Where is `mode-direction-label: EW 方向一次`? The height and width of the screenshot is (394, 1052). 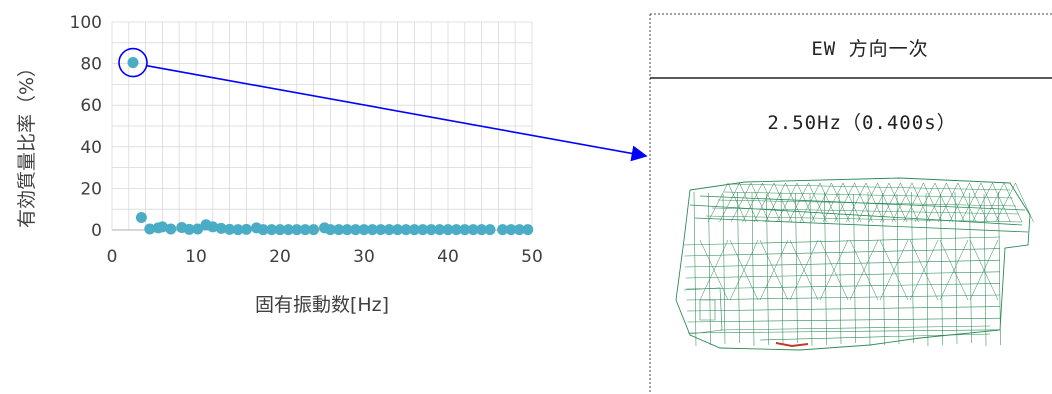 mode-direction-label: EW 方向一次 is located at coordinates (869, 49).